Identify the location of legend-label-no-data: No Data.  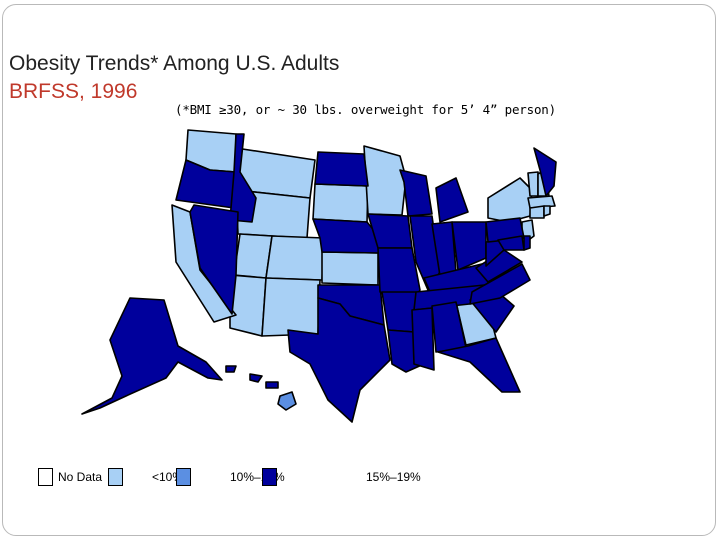
(80, 477).